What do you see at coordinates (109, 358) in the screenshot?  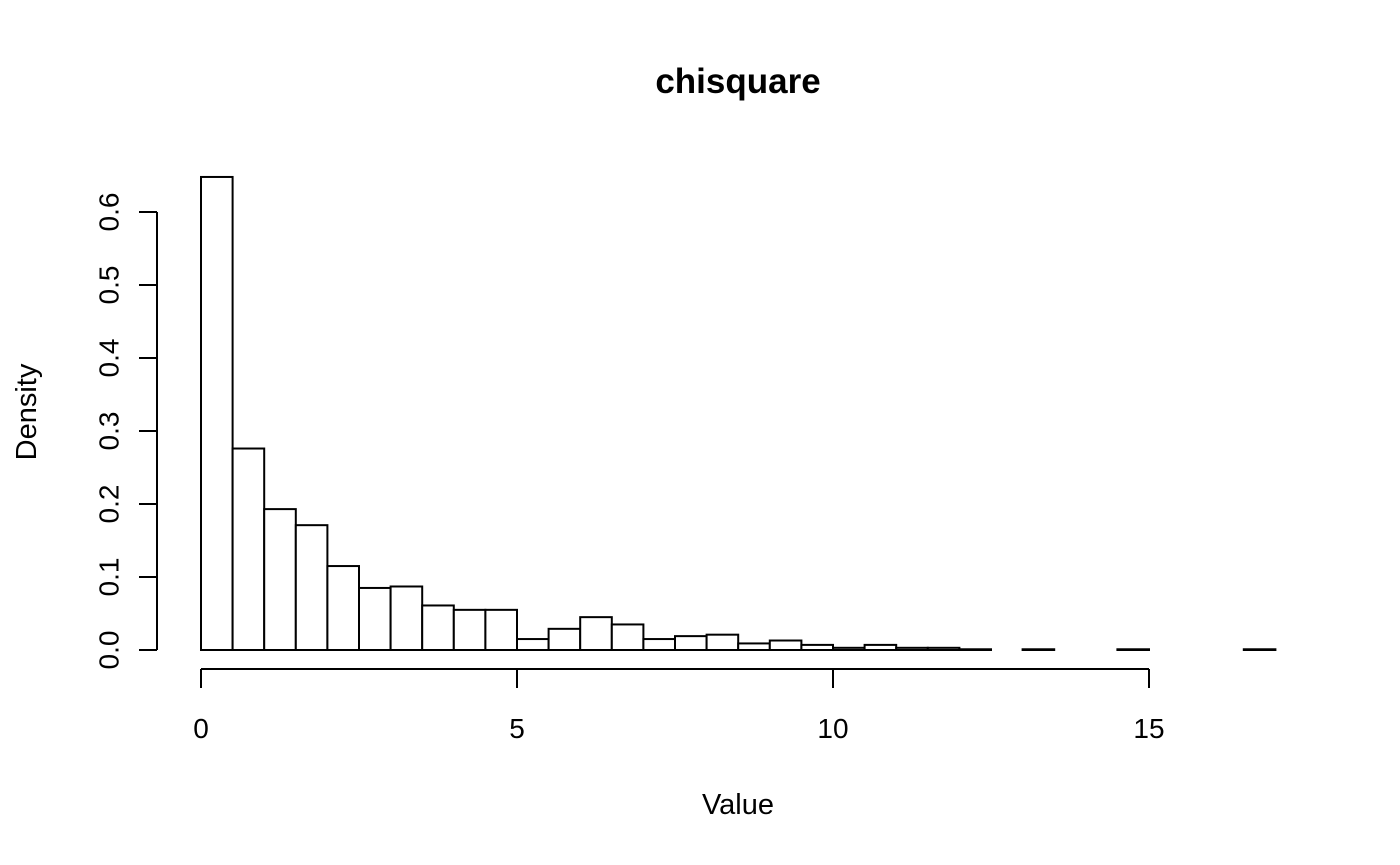 I see `y-tick-label: 0.4` at bounding box center [109, 358].